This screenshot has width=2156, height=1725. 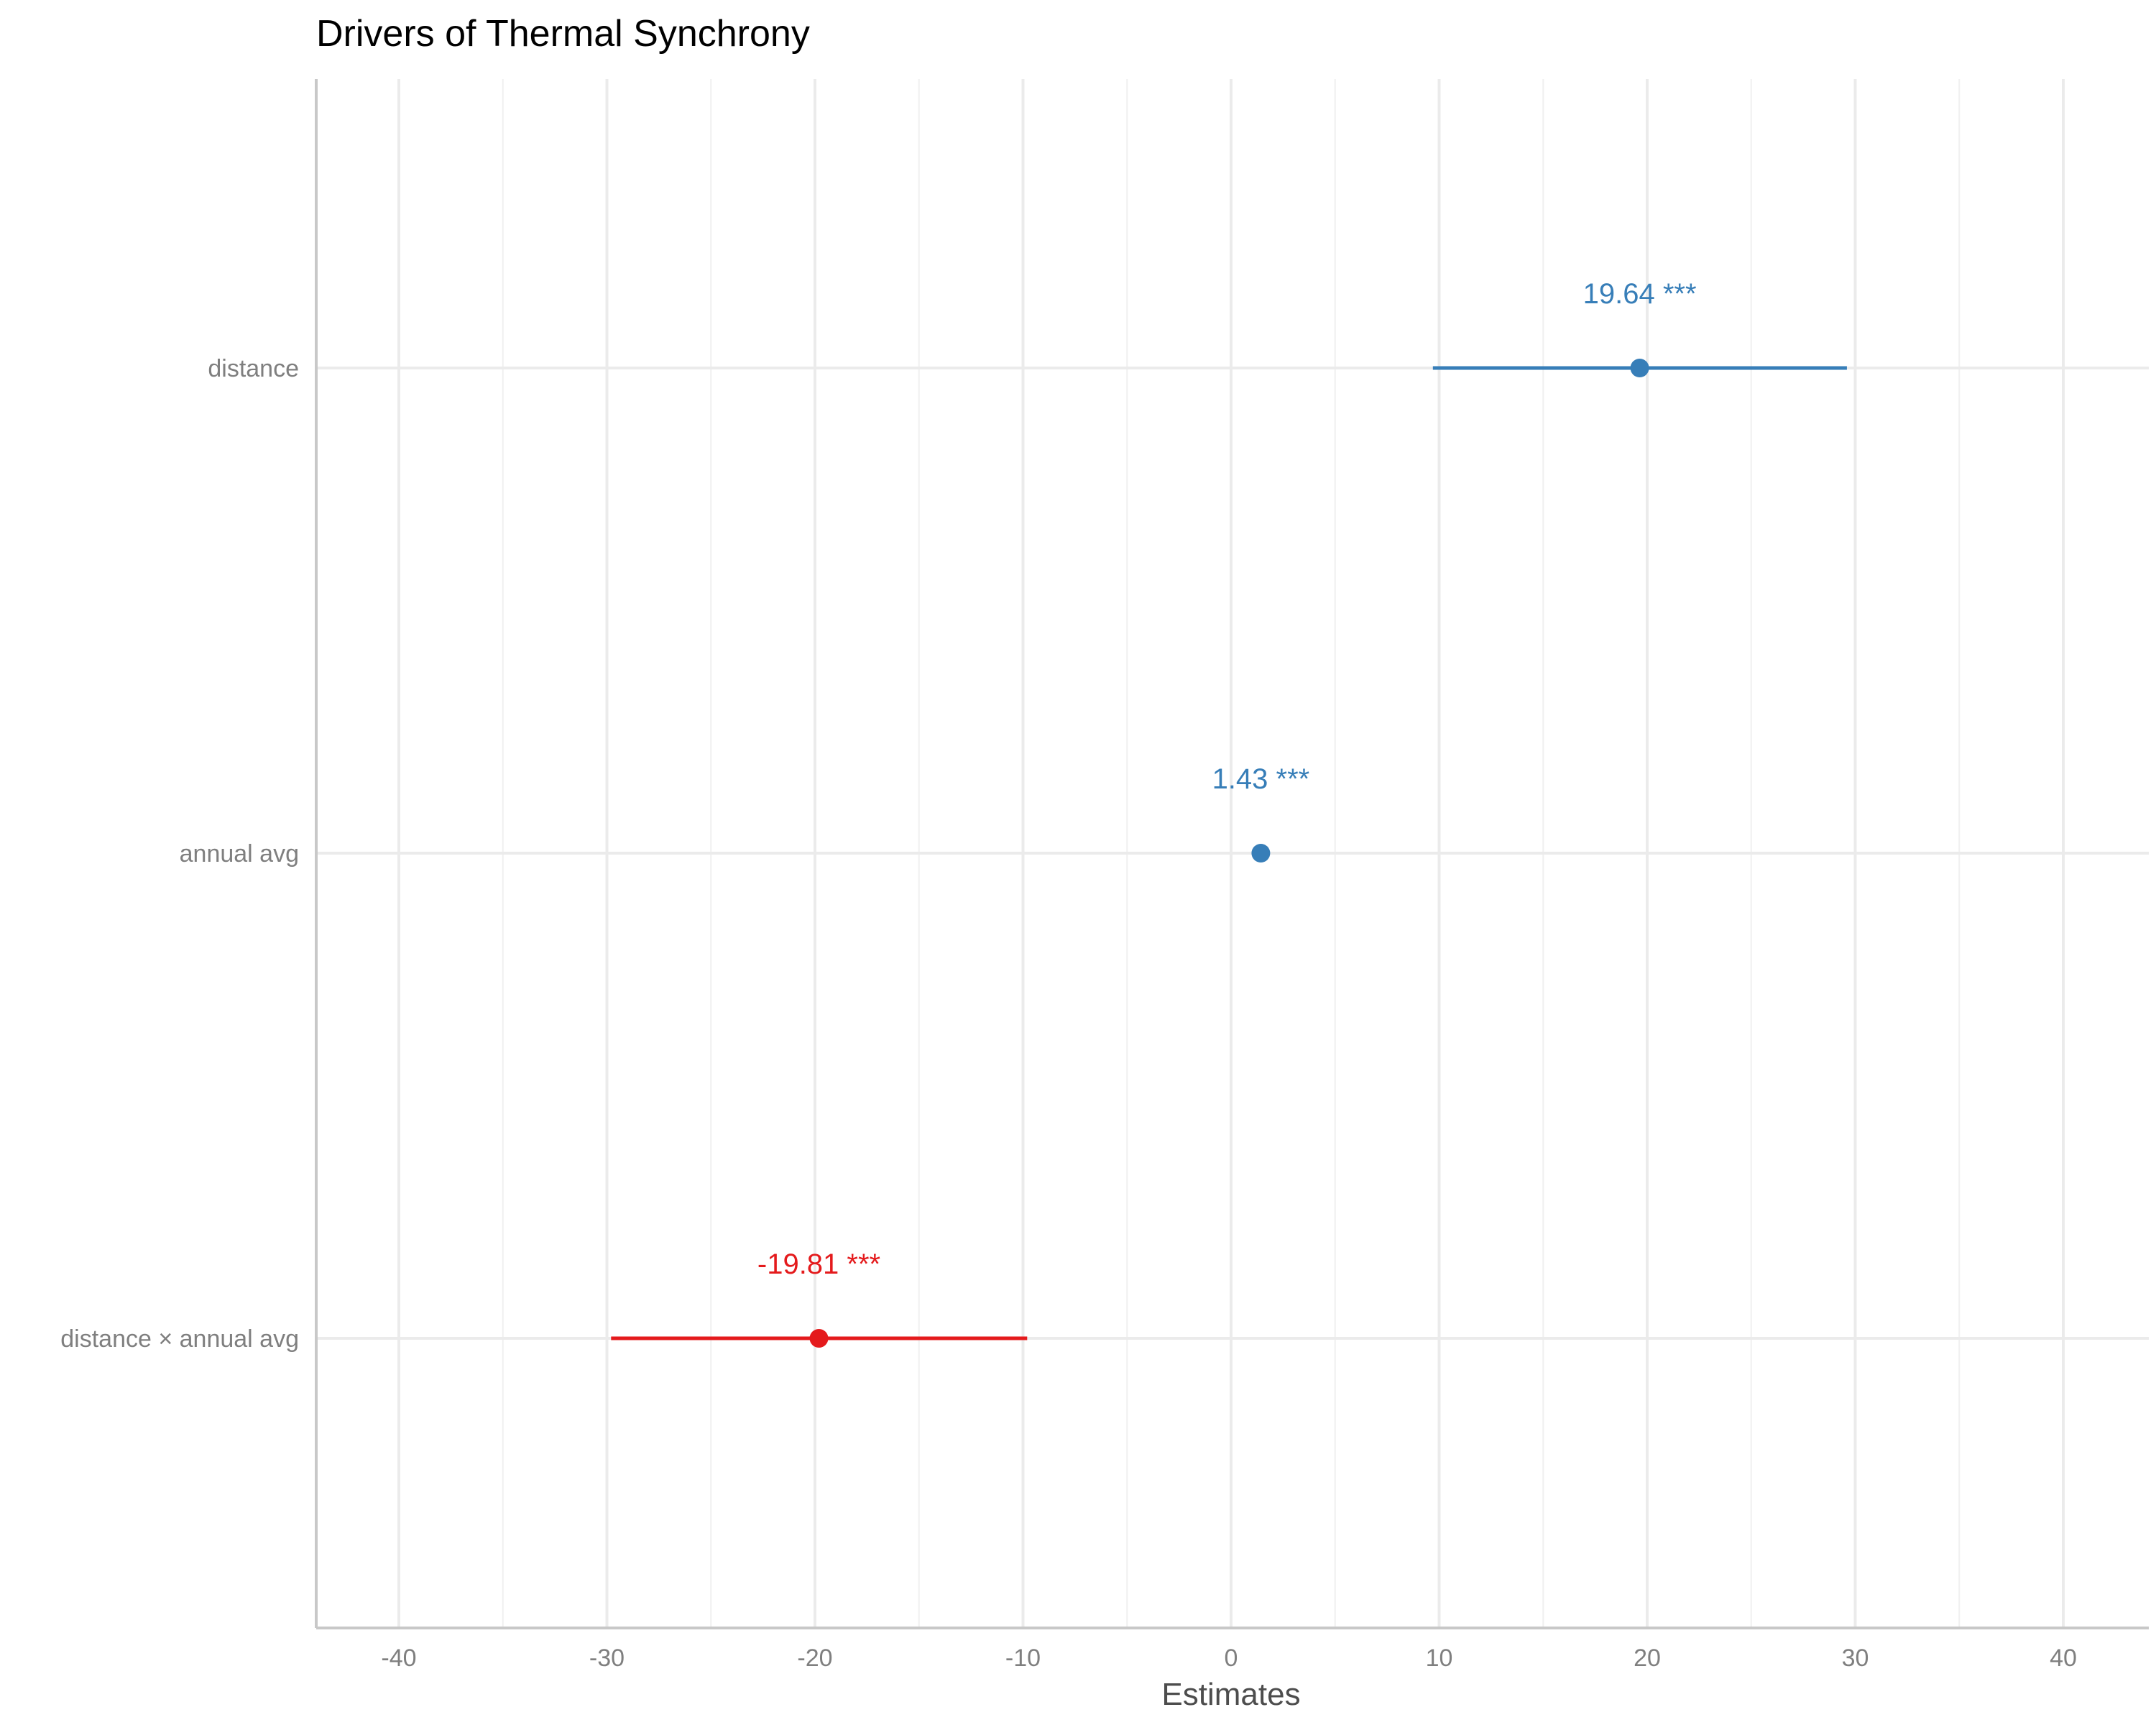 What do you see at coordinates (1231, 1658) in the screenshot?
I see `x-tick-label: 0` at bounding box center [1231, 1658].